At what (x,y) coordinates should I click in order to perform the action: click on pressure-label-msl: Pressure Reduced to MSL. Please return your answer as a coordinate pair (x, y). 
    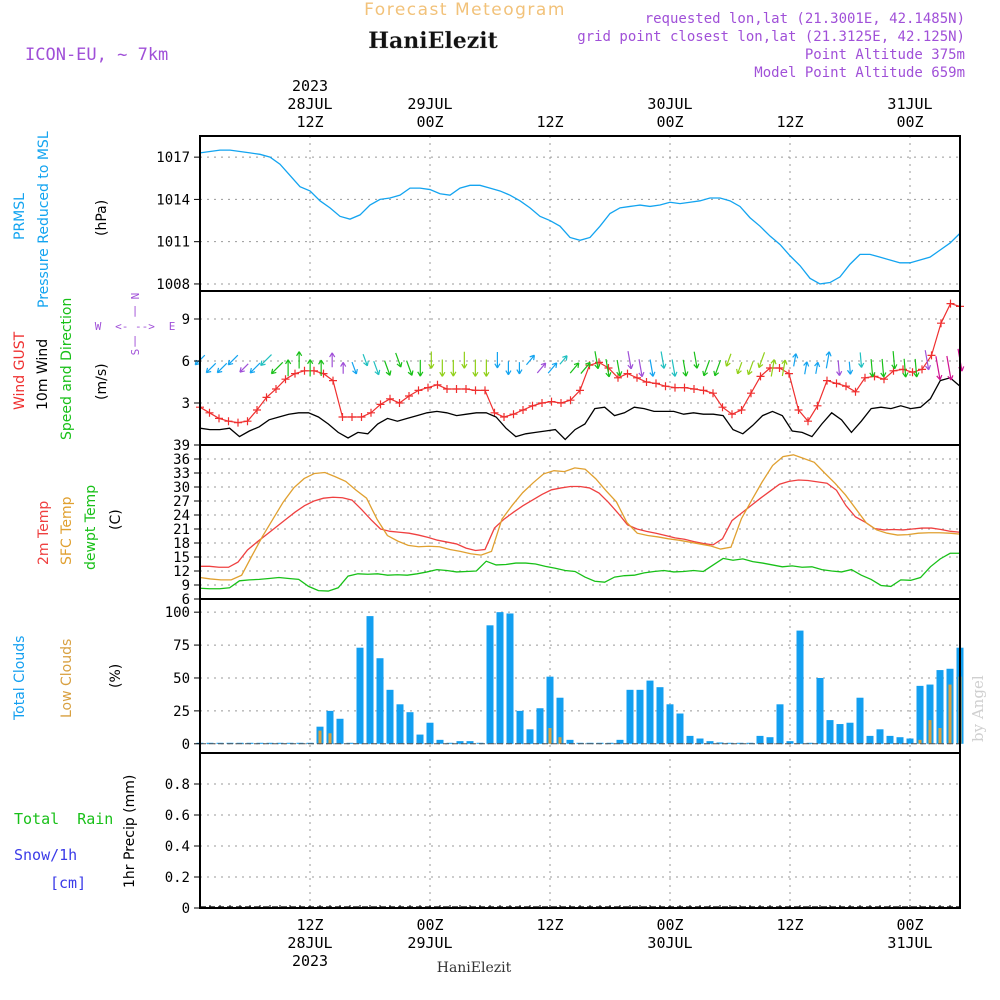
    Looking at the image, I should click on (44, 219).